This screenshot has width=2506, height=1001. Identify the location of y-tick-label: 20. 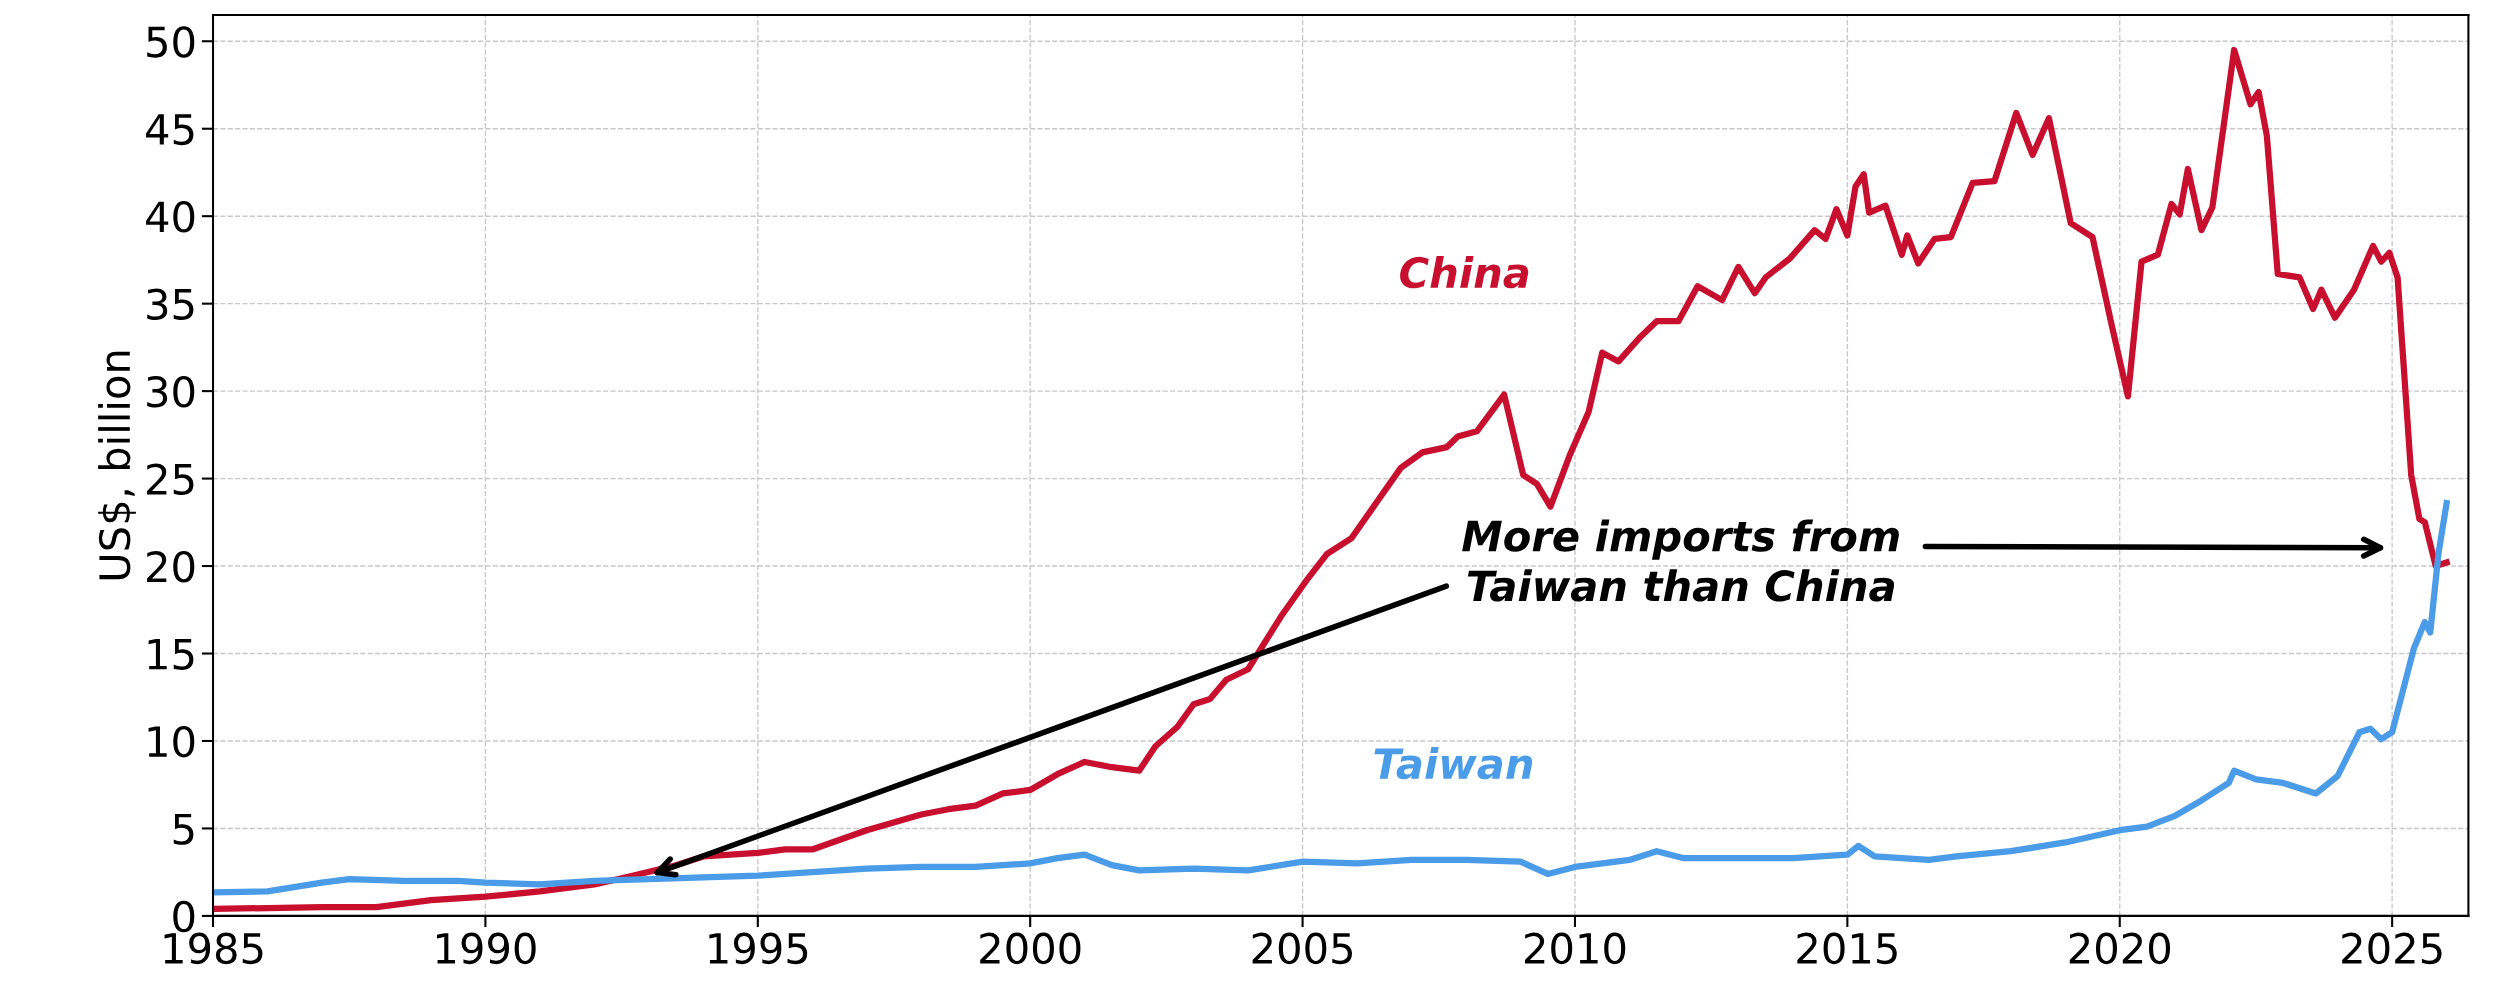
(171, 566).